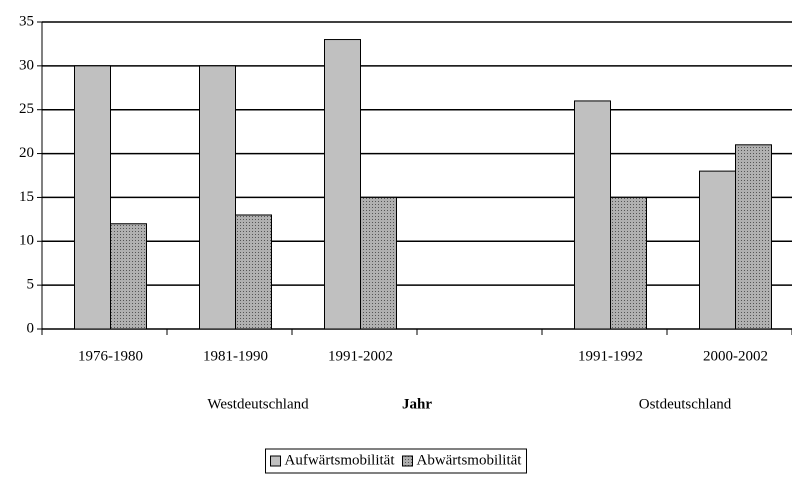 This screenshot has height=479, width=792. I want to click on y-tick-label: 0, so click(31, 328).